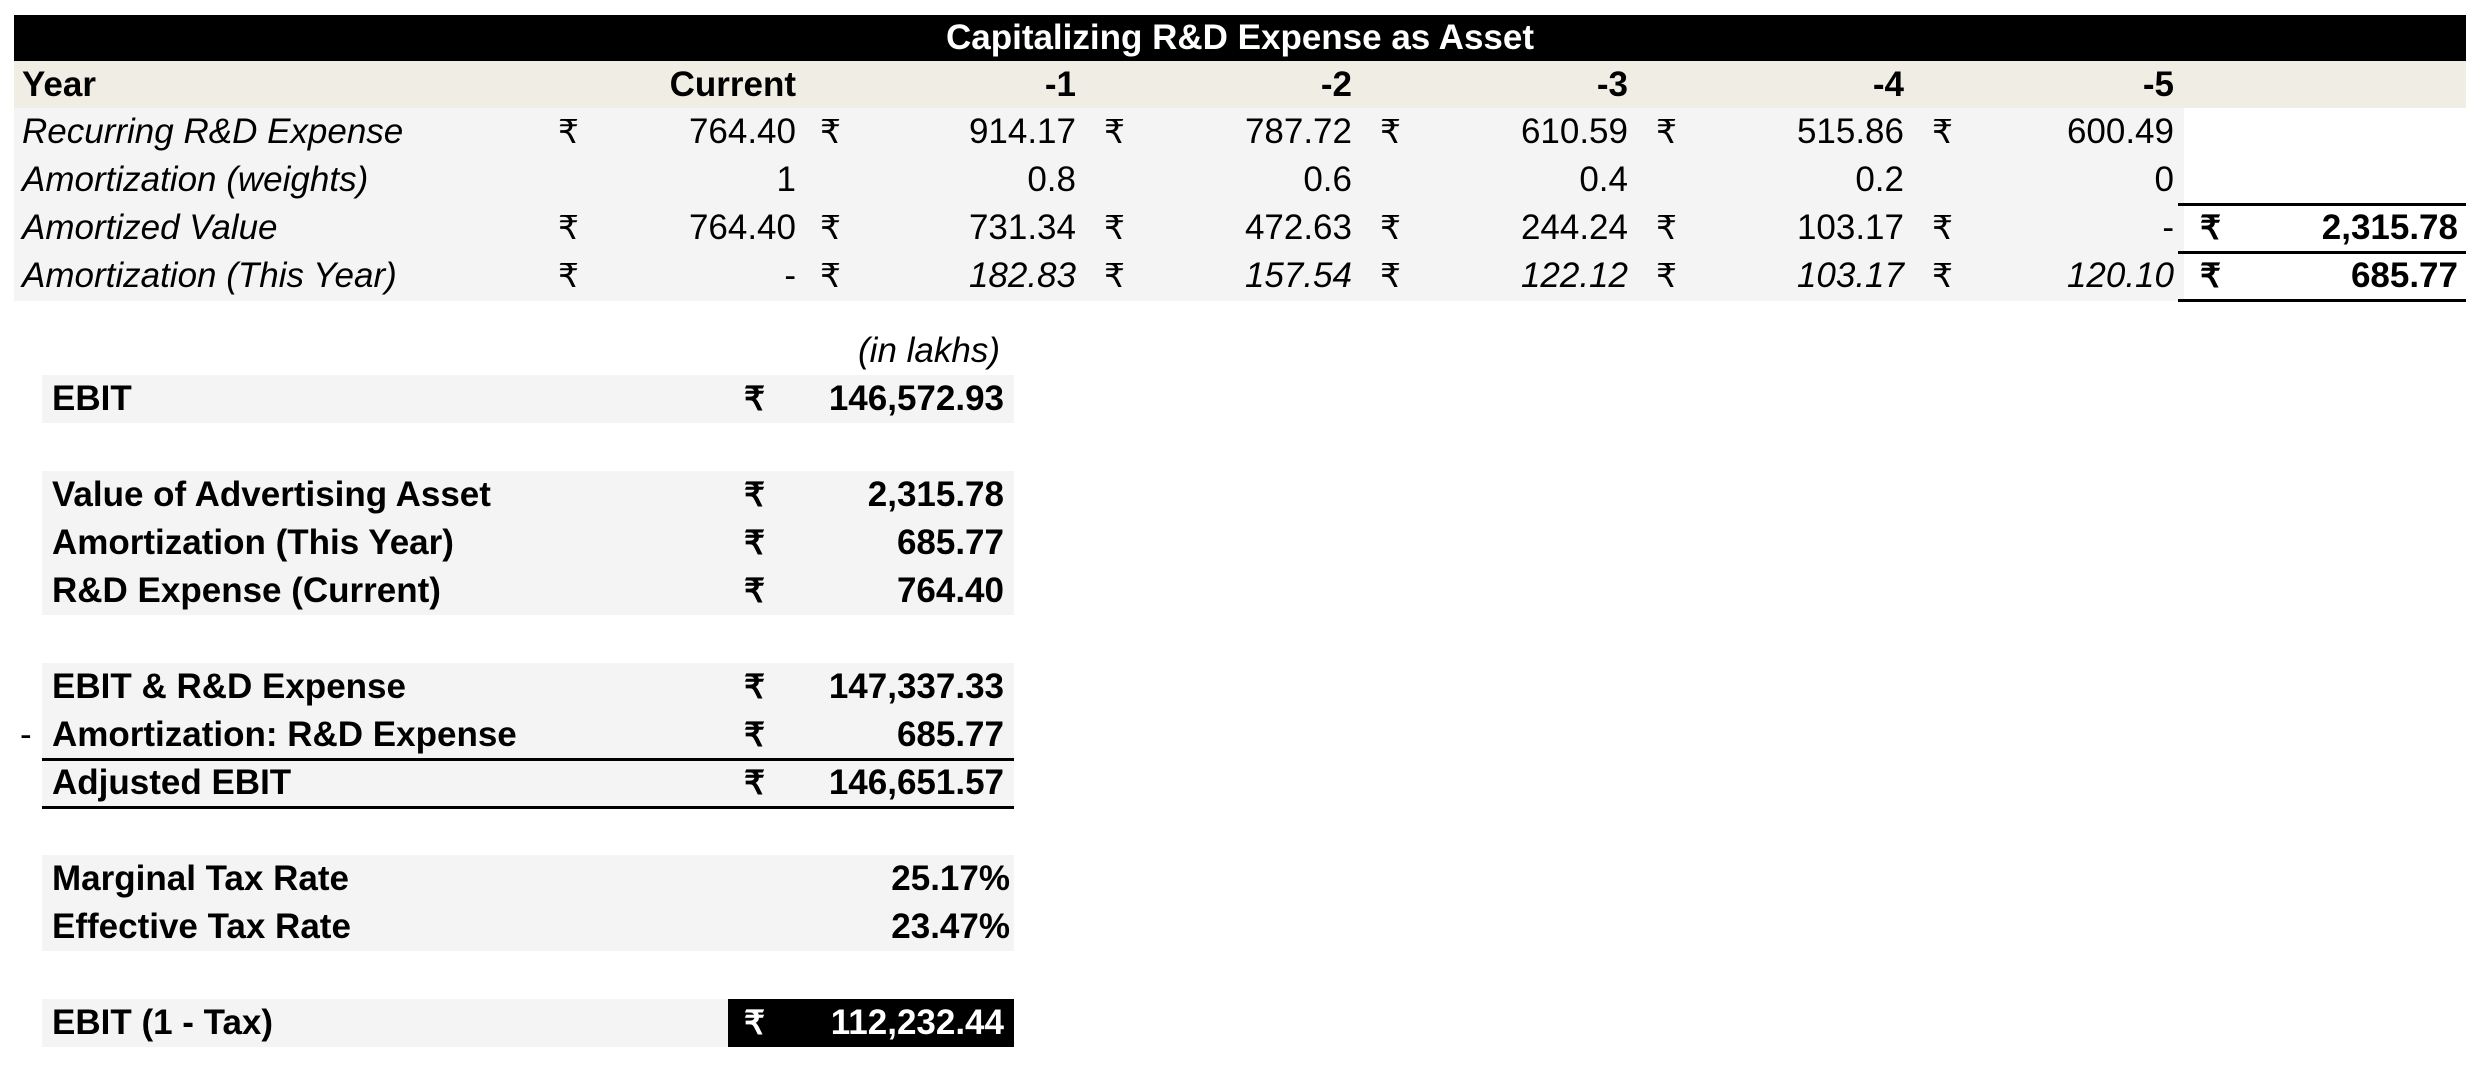  I want to click on value-cell: 157.54, so click(1298, 275).